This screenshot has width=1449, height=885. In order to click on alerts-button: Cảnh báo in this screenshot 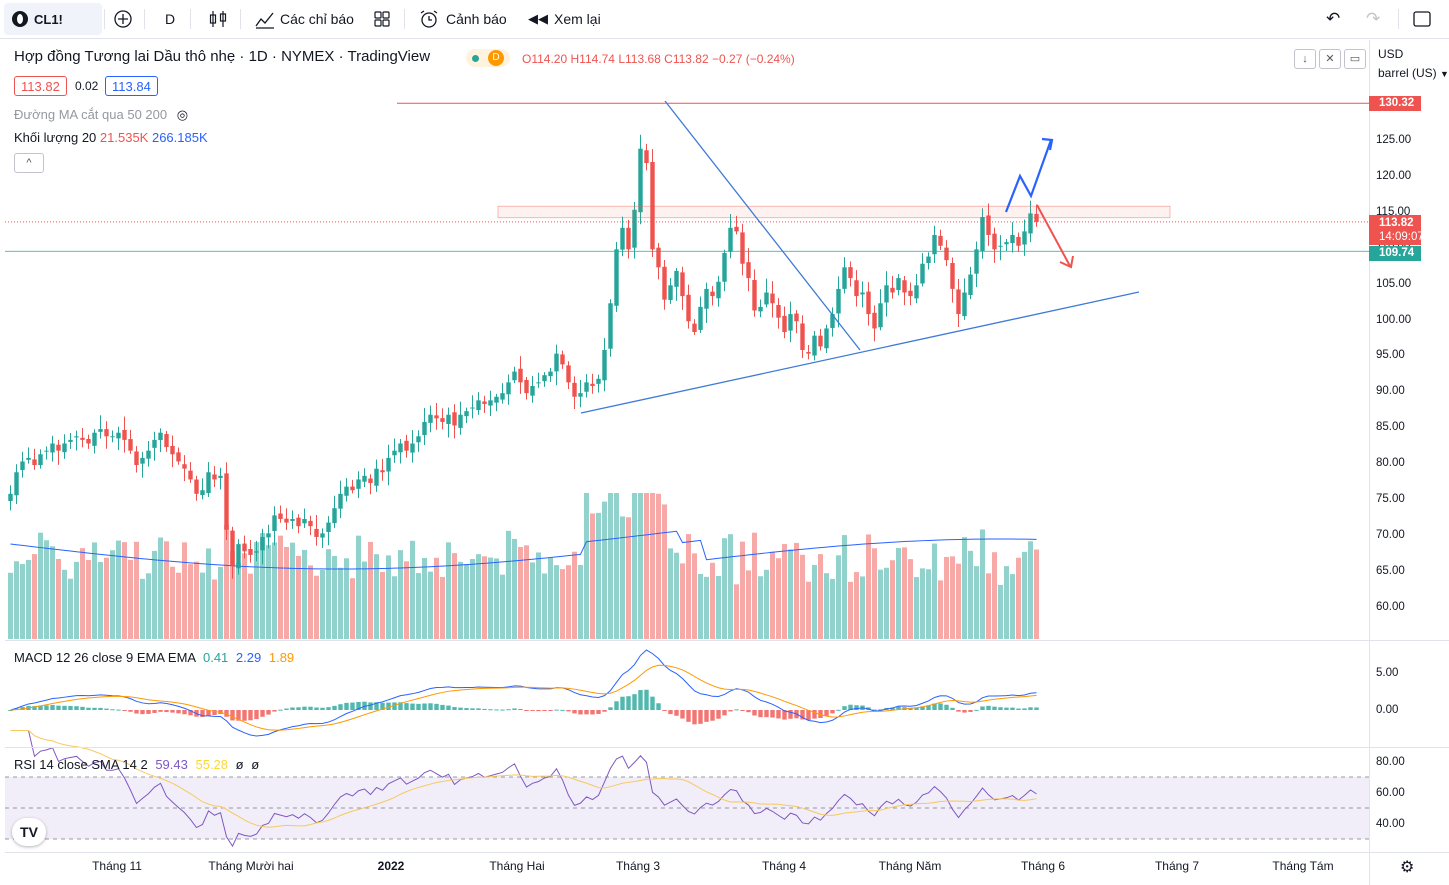, I will do `click(462, 19)`.